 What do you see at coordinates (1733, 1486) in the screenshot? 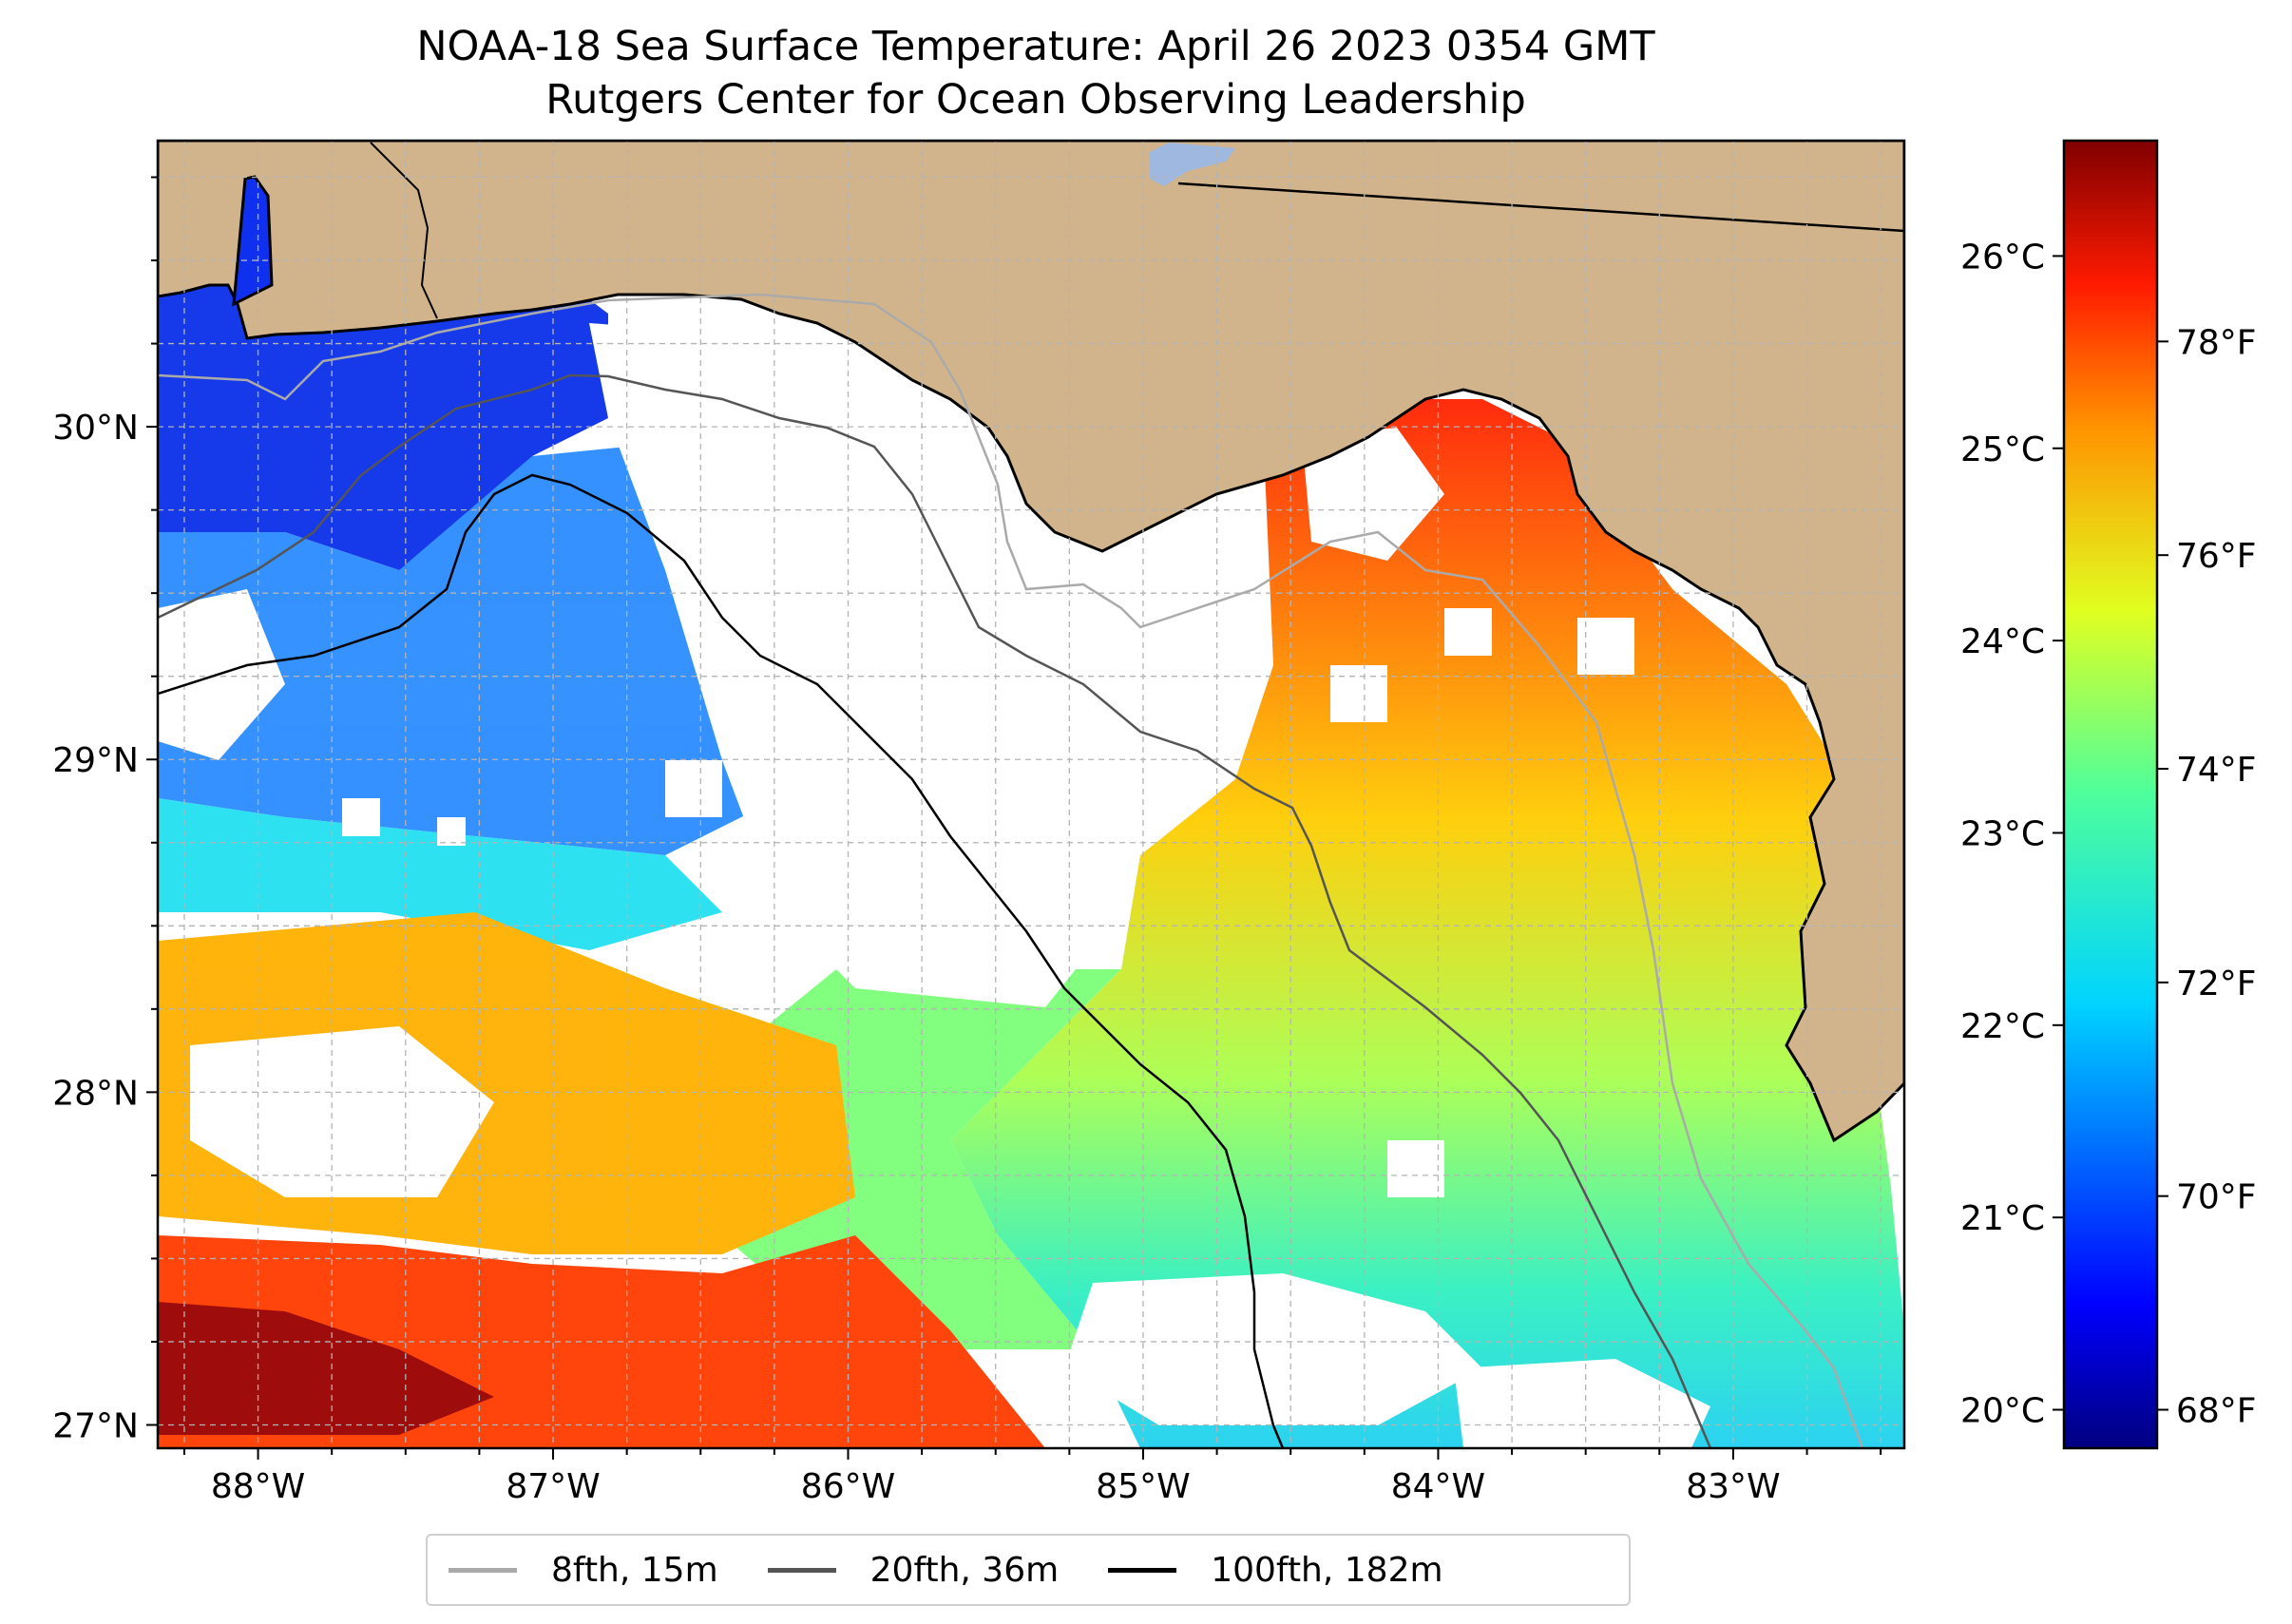
I see `lon-tick-label: 83°W` at bounding box center [1733, 1486].